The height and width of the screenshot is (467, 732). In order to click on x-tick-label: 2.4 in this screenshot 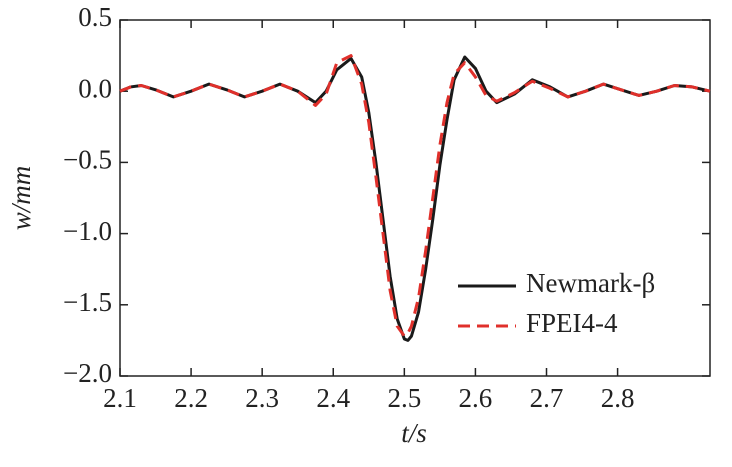, I will do `click(333, 398)`.